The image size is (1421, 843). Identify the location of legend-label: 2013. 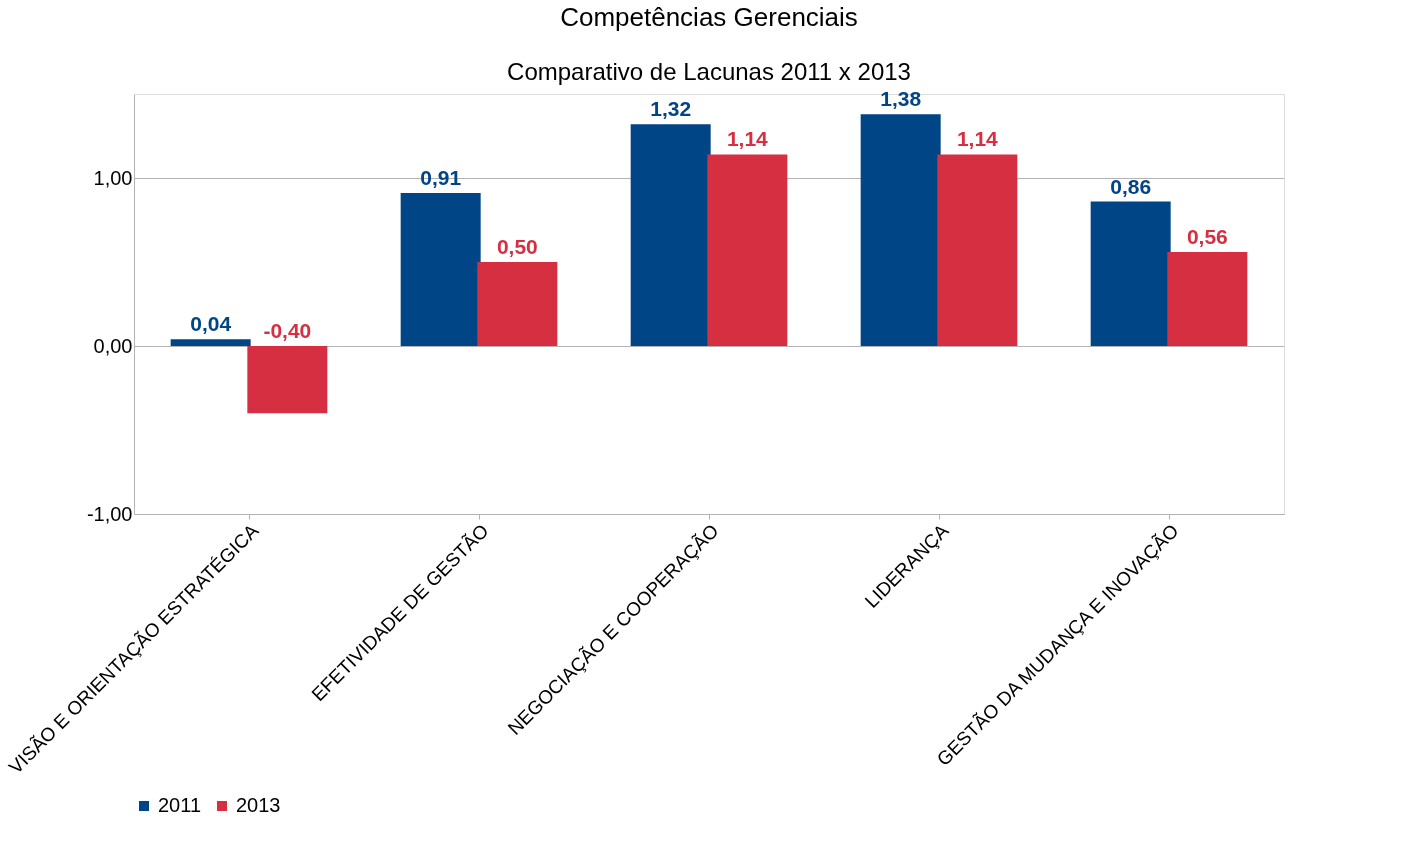
(258, 805).